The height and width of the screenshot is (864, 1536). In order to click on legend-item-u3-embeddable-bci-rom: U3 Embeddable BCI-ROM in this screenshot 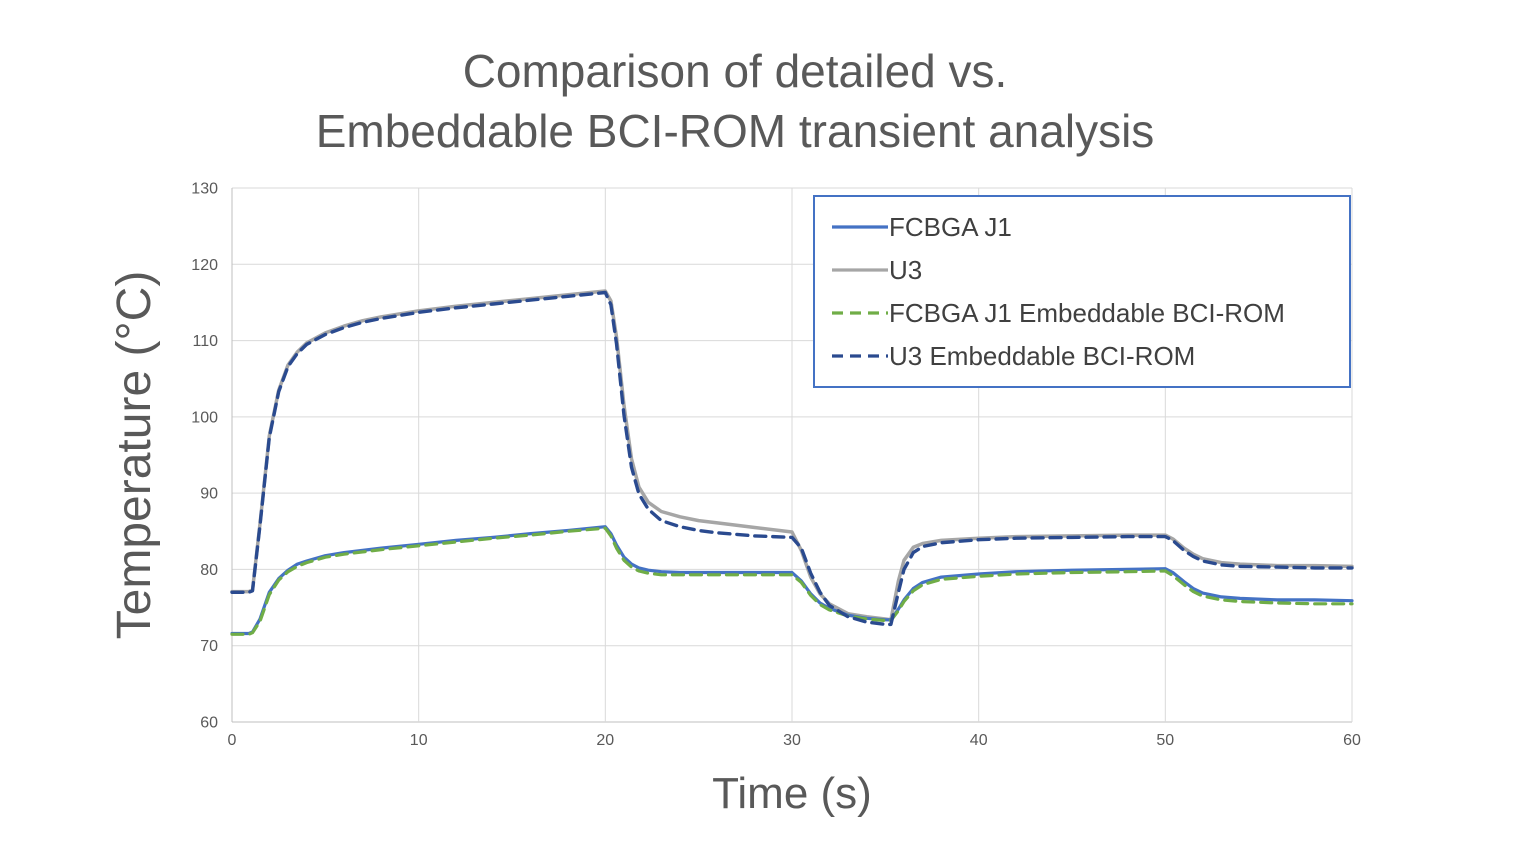, I will do `click(1090, 356)`.